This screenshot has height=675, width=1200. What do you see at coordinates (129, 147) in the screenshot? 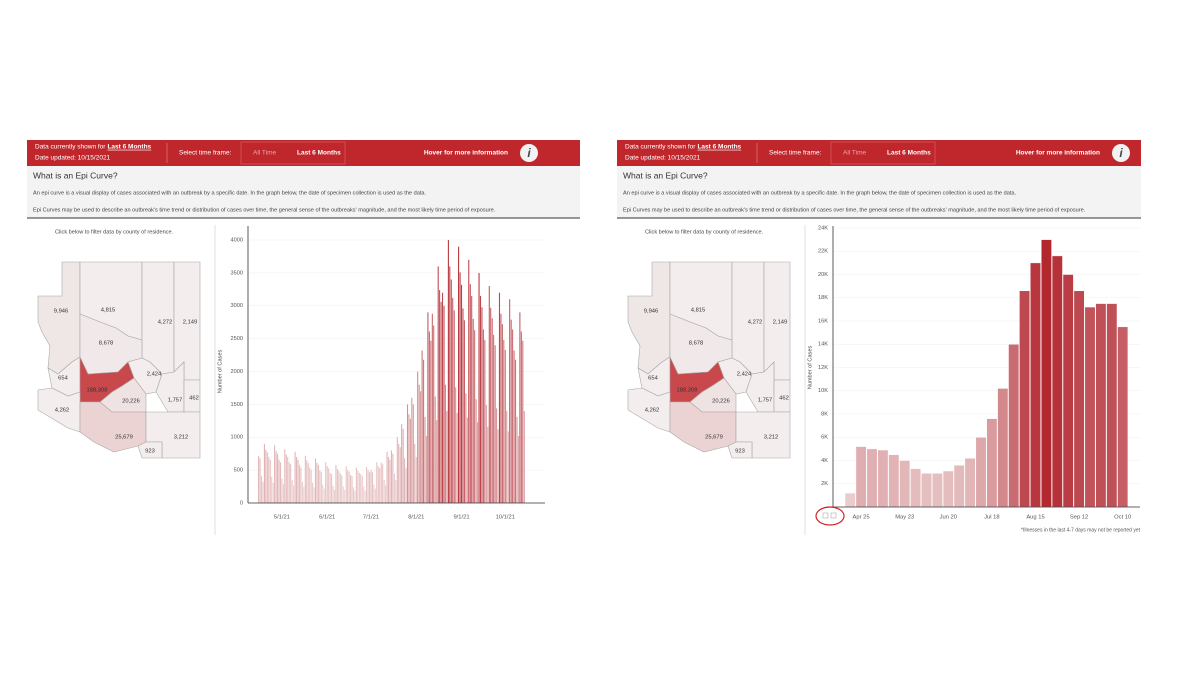
I see `shown-value: Last 6 Months` at bounding box center [129, 147].